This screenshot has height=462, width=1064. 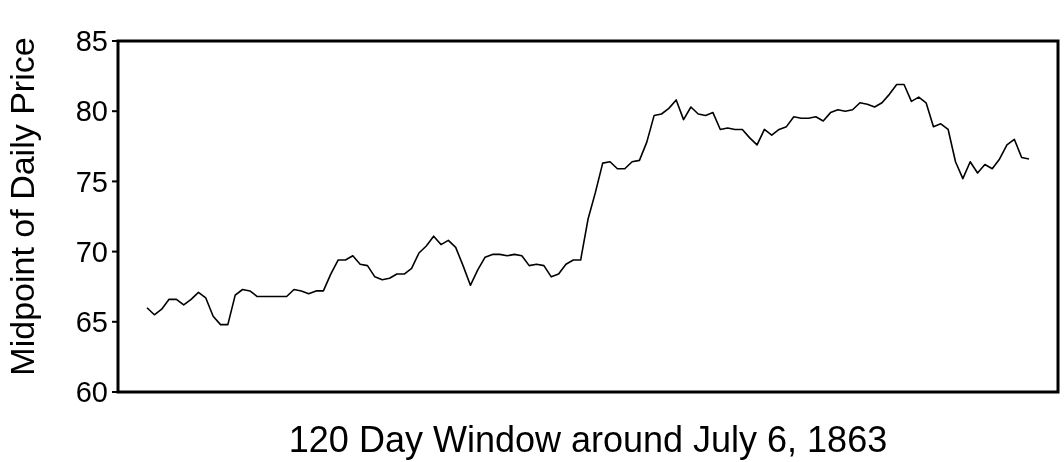 What do you see at coordinates (91, 321) in the screenshot?
I see `y-tick-label: 65` at bounding box center [91, 321].